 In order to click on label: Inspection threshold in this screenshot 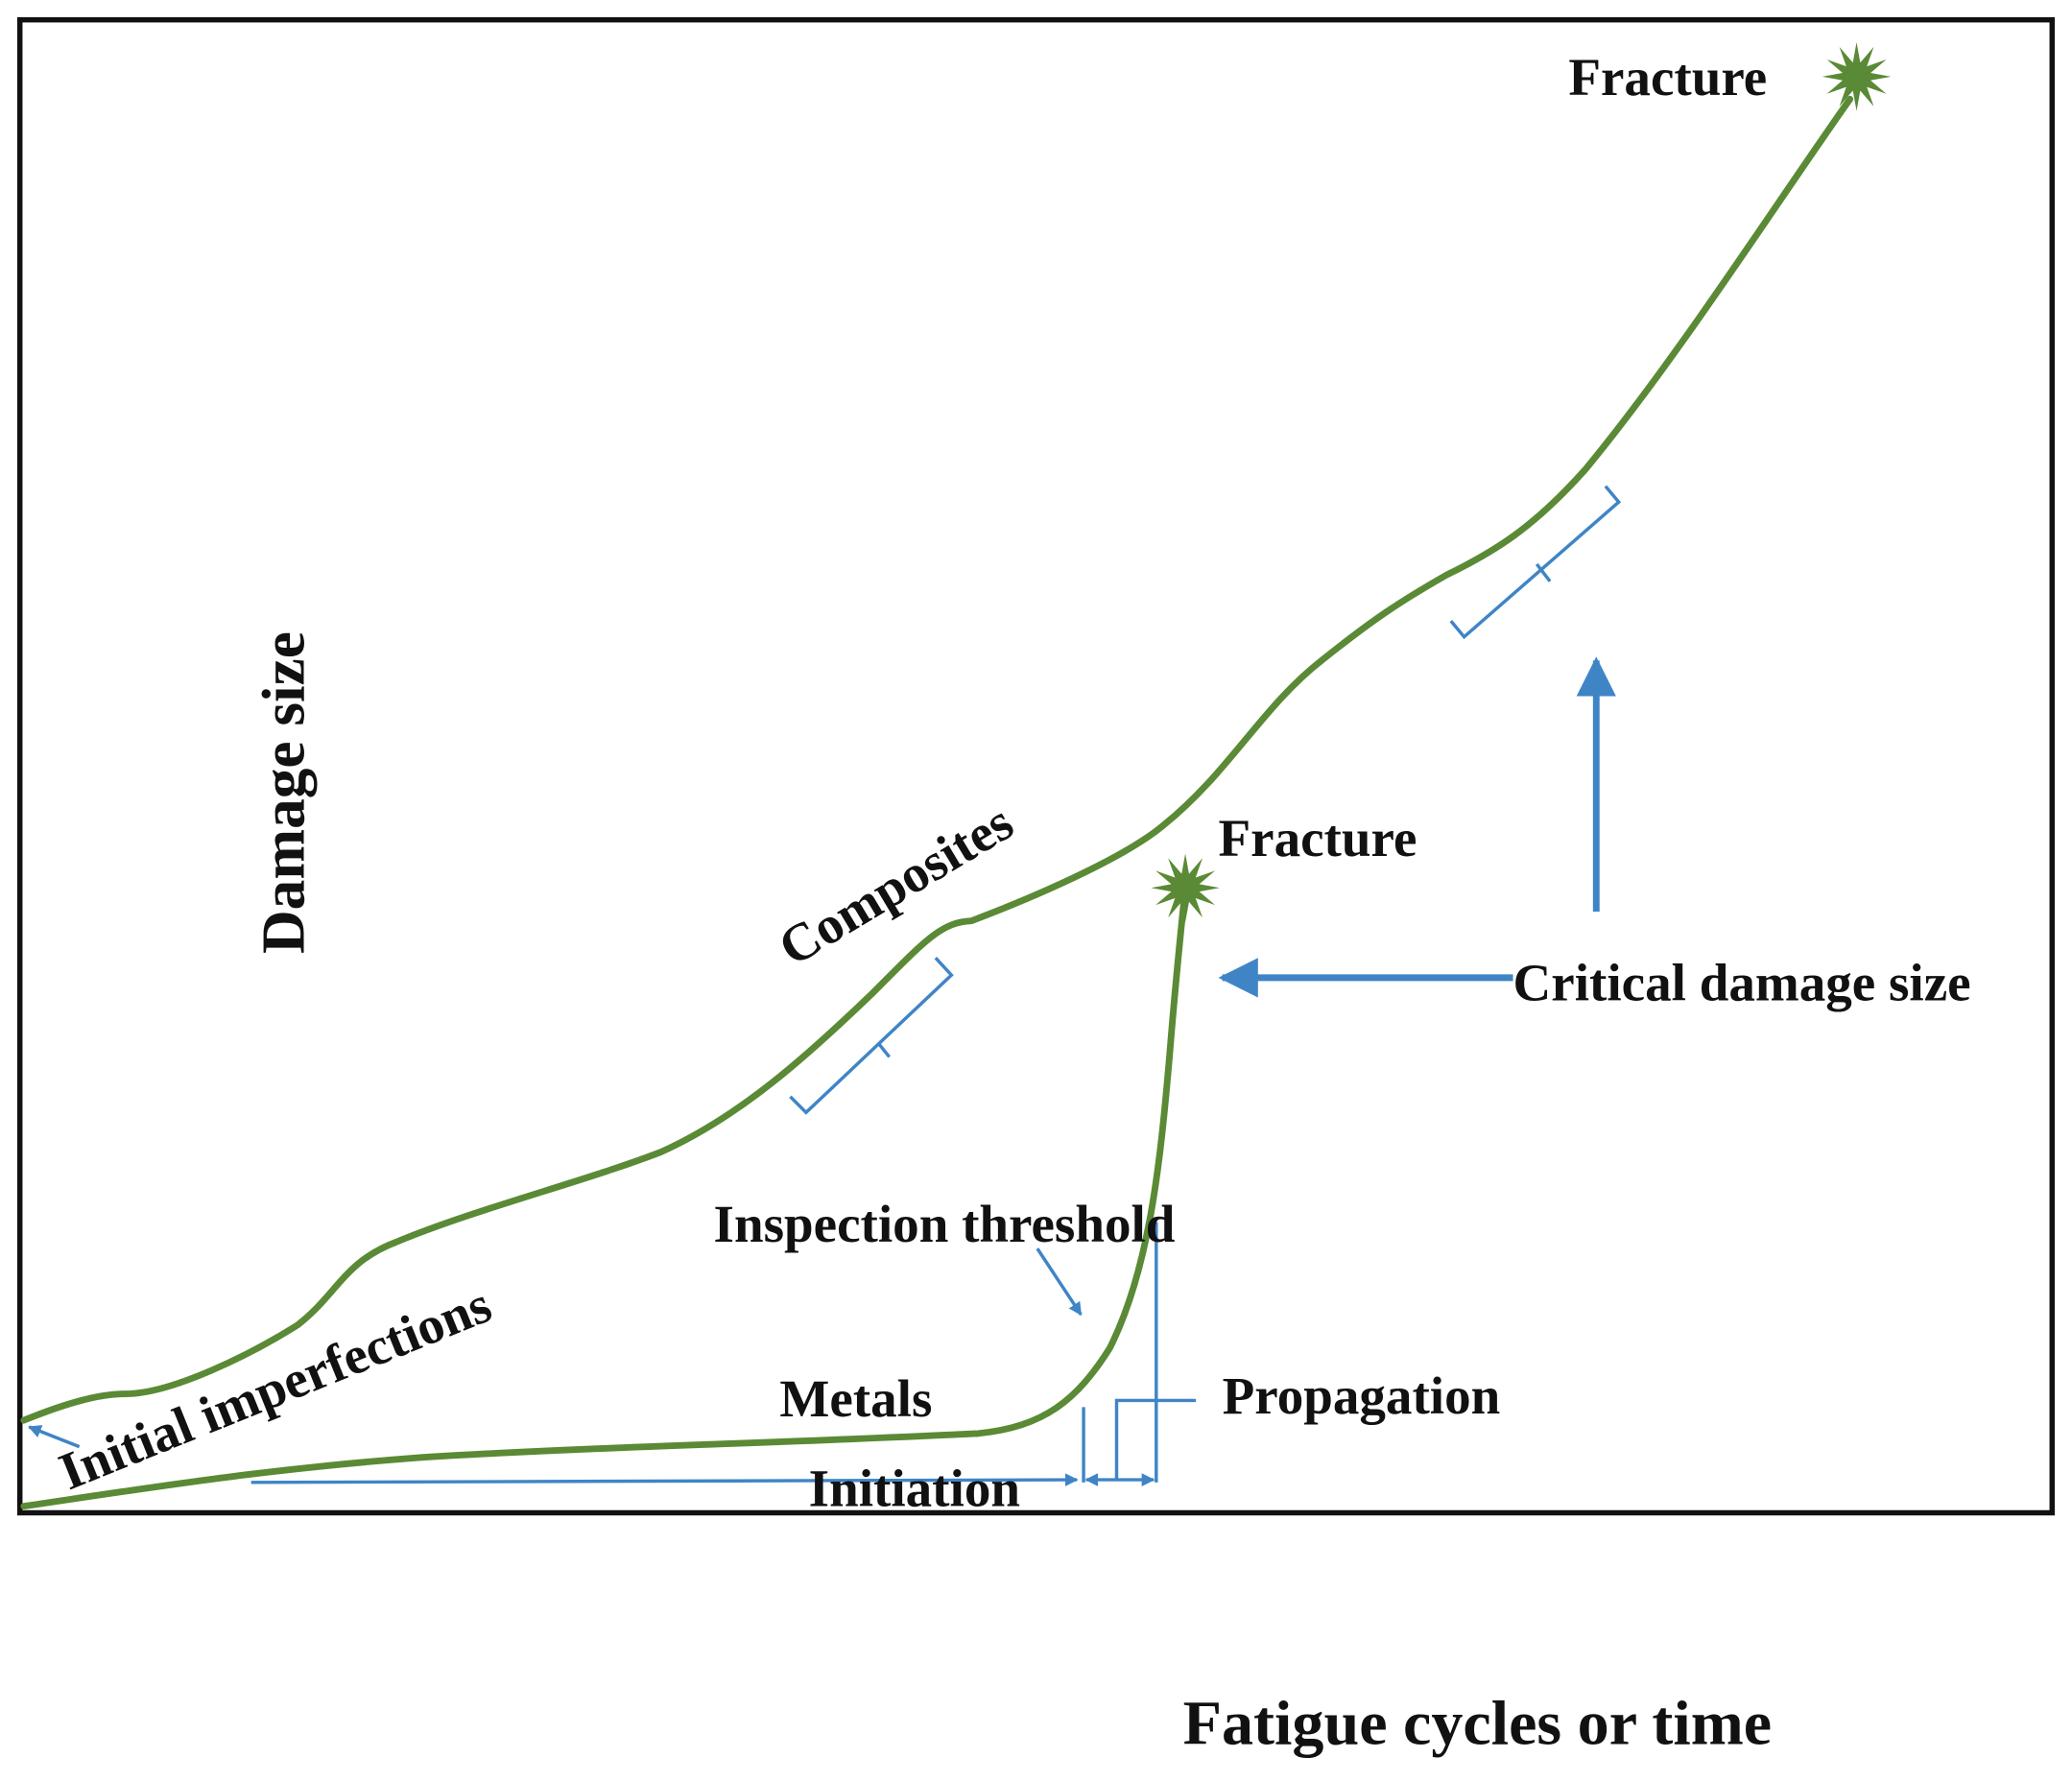, I will do `click(945, 1224)`.